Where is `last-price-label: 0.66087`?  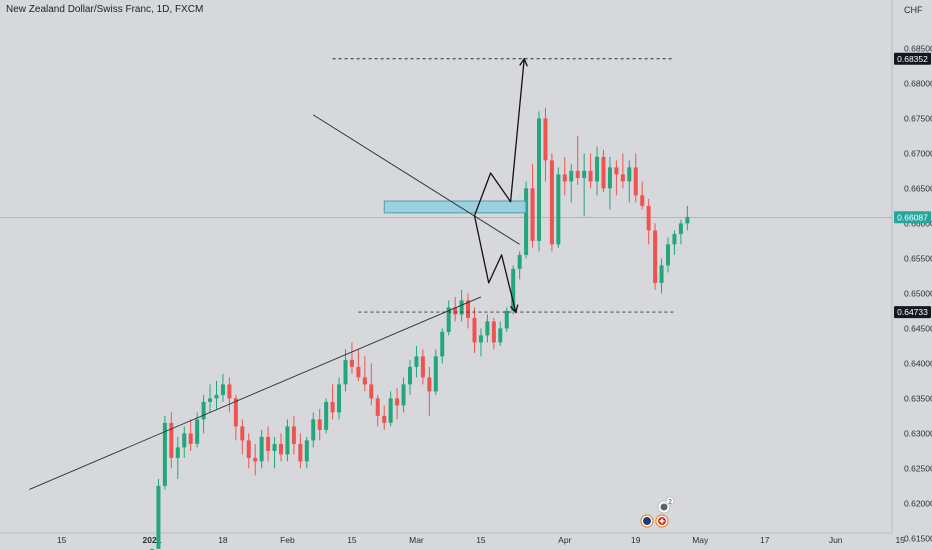 last-price-label: 0.66087 is located at coordinates (912, 217).